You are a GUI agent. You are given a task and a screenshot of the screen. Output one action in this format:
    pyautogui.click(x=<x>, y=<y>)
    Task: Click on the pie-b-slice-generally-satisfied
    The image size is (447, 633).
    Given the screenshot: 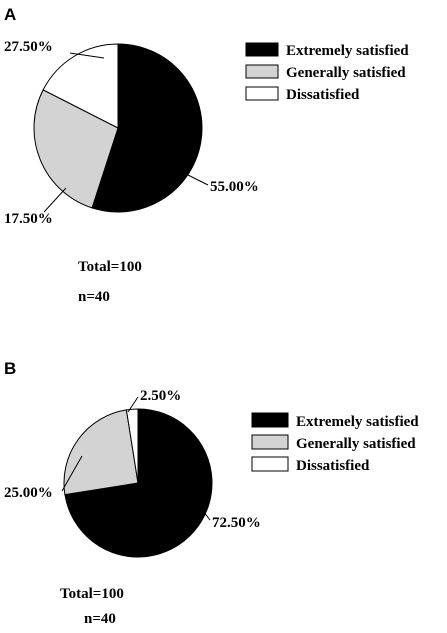 What is the action you would take?
    pyautogui.click(x=101, y=452)
    